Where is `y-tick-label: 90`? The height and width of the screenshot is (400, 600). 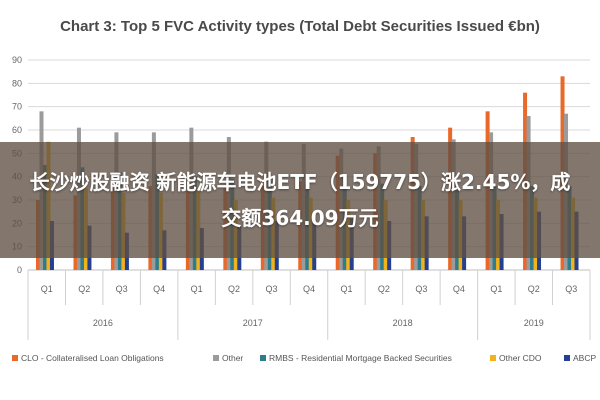
y-tick-label: 90 is located at coordinates (17, 60).